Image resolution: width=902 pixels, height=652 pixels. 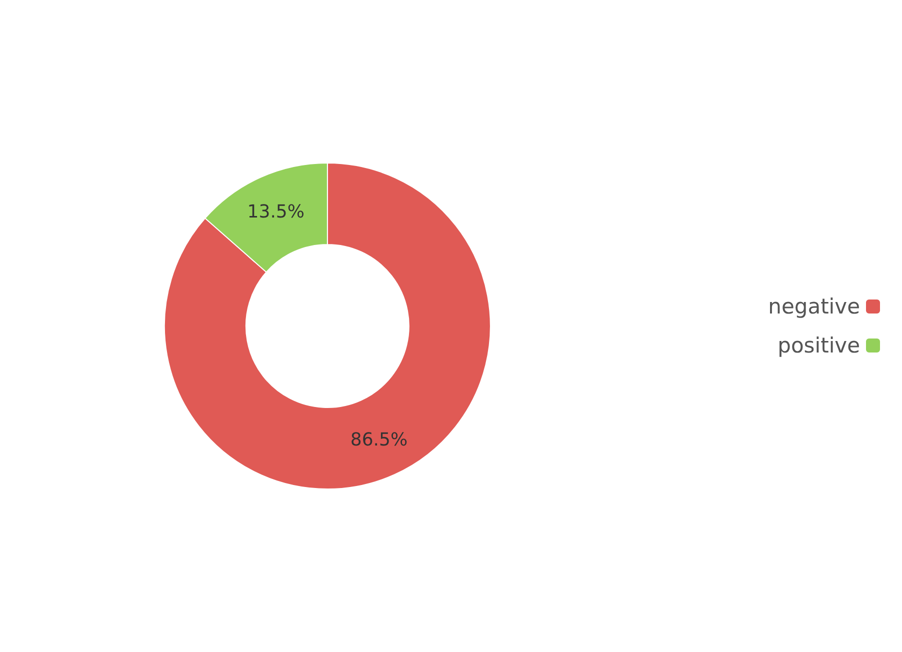 I want to click on legend-label: positive, so click(x=819, y=346).